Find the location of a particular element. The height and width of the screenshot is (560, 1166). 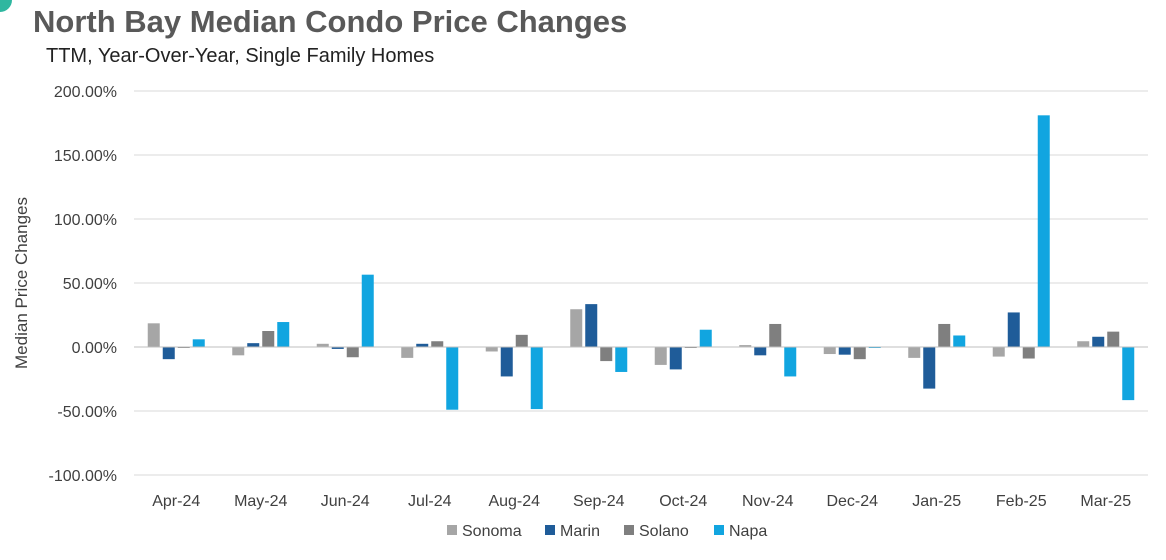

x-tick-label: Oct-24 is located at coordinates (683, 501).